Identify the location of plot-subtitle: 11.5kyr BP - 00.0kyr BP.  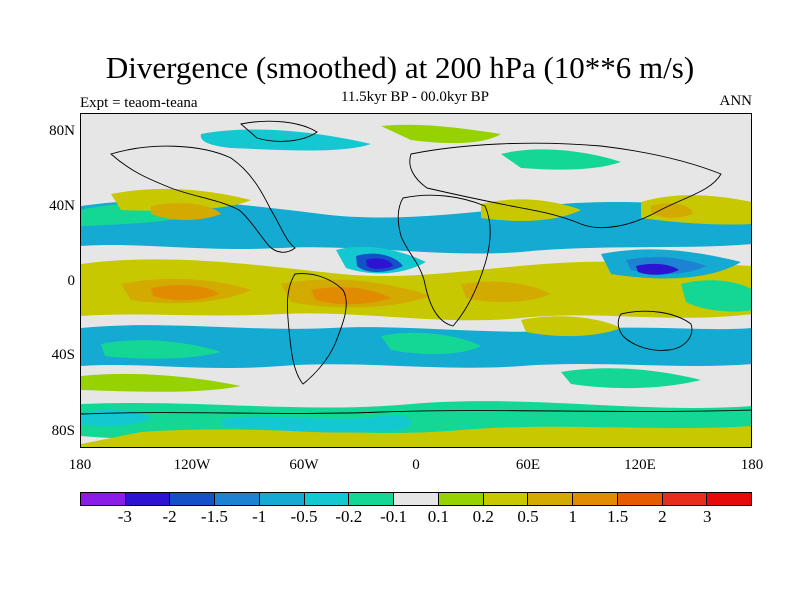
(415, 97).